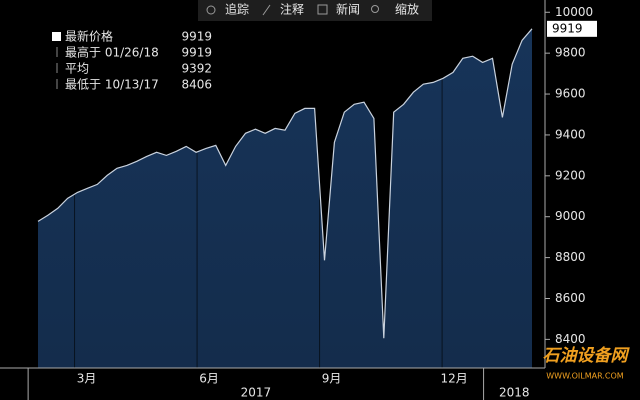 The width and height of the screenshot is (640, 400). What do you see at coordinates (570, 94) in the screenshot?
I see `y-tick-label: 9600` at bounding box center [570, 94].